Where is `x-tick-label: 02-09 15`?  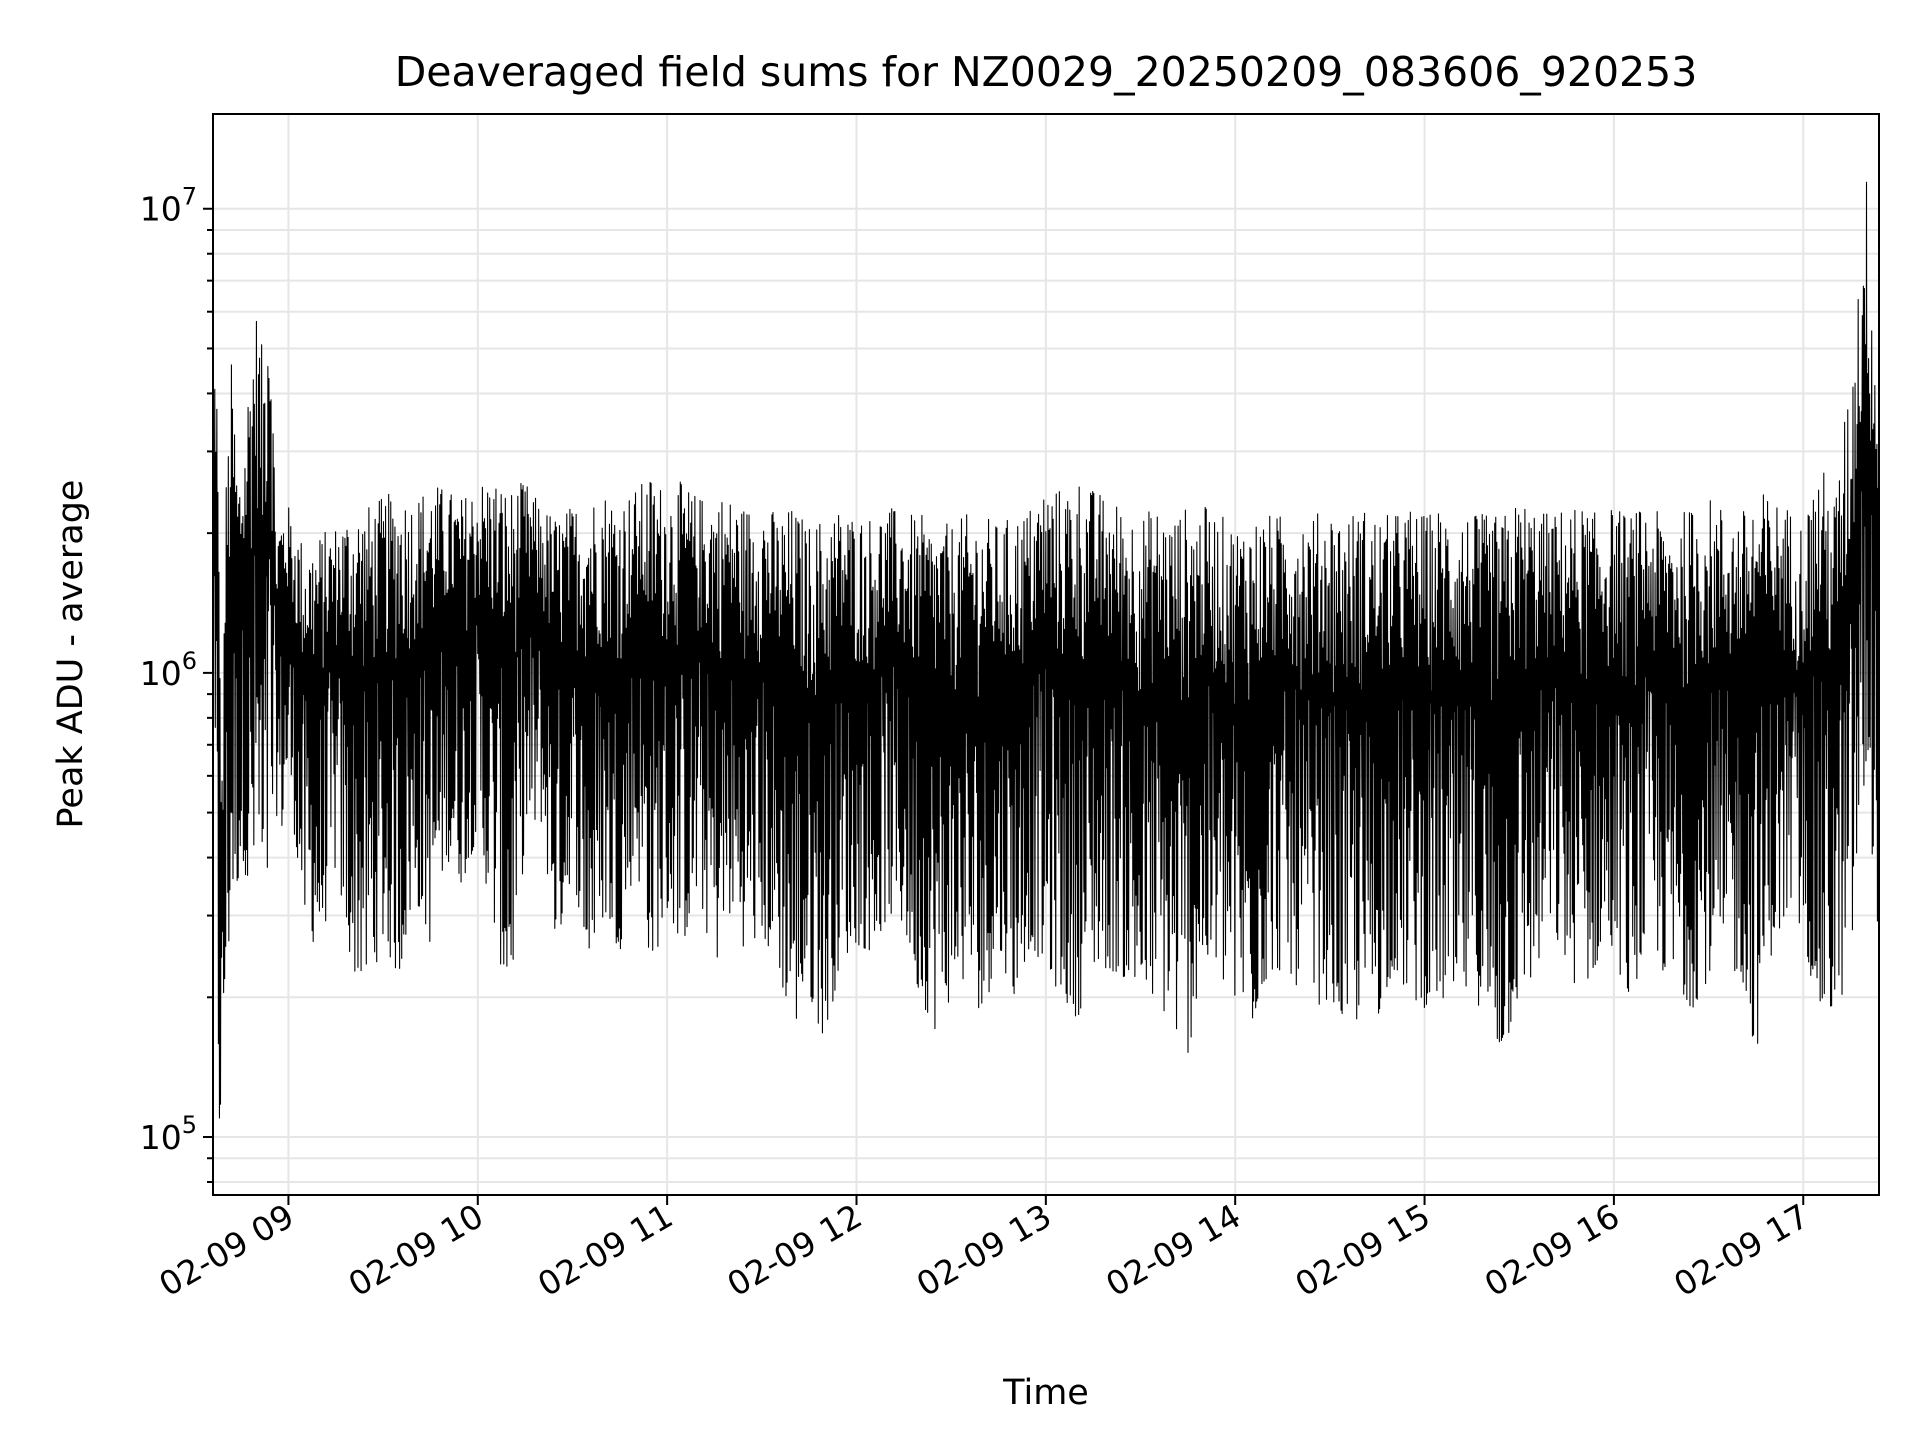 x-tick-label: 02-09 15 is located at coordinates (1363, 1250).